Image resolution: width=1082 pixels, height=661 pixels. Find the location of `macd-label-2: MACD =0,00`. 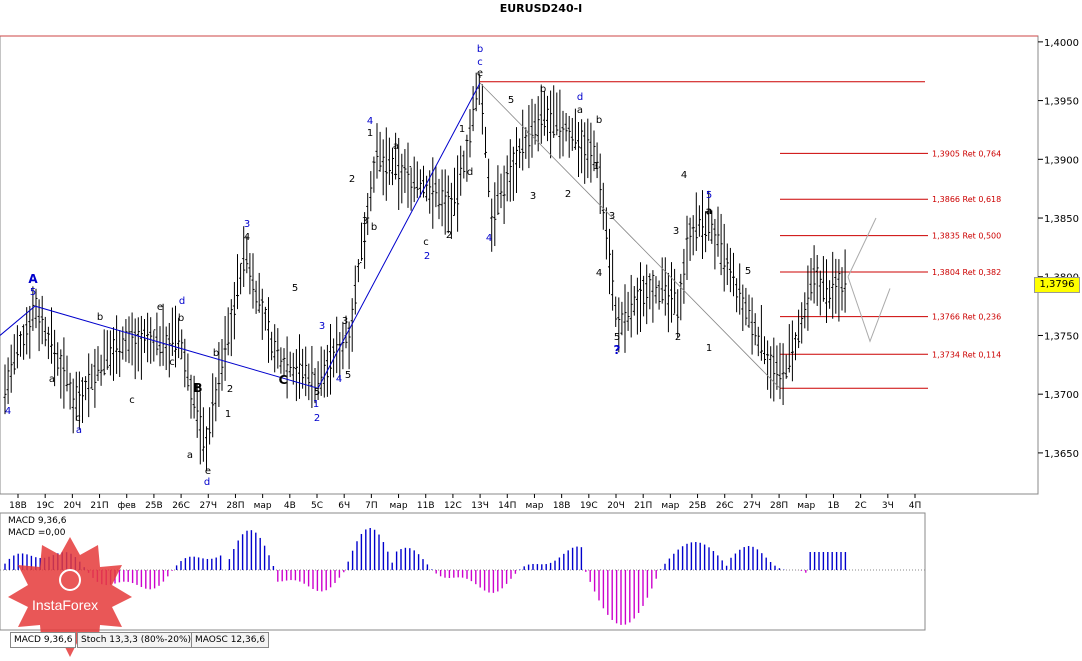

macd-label-2: MACD =0,00 is located at coordinates (37, 533).